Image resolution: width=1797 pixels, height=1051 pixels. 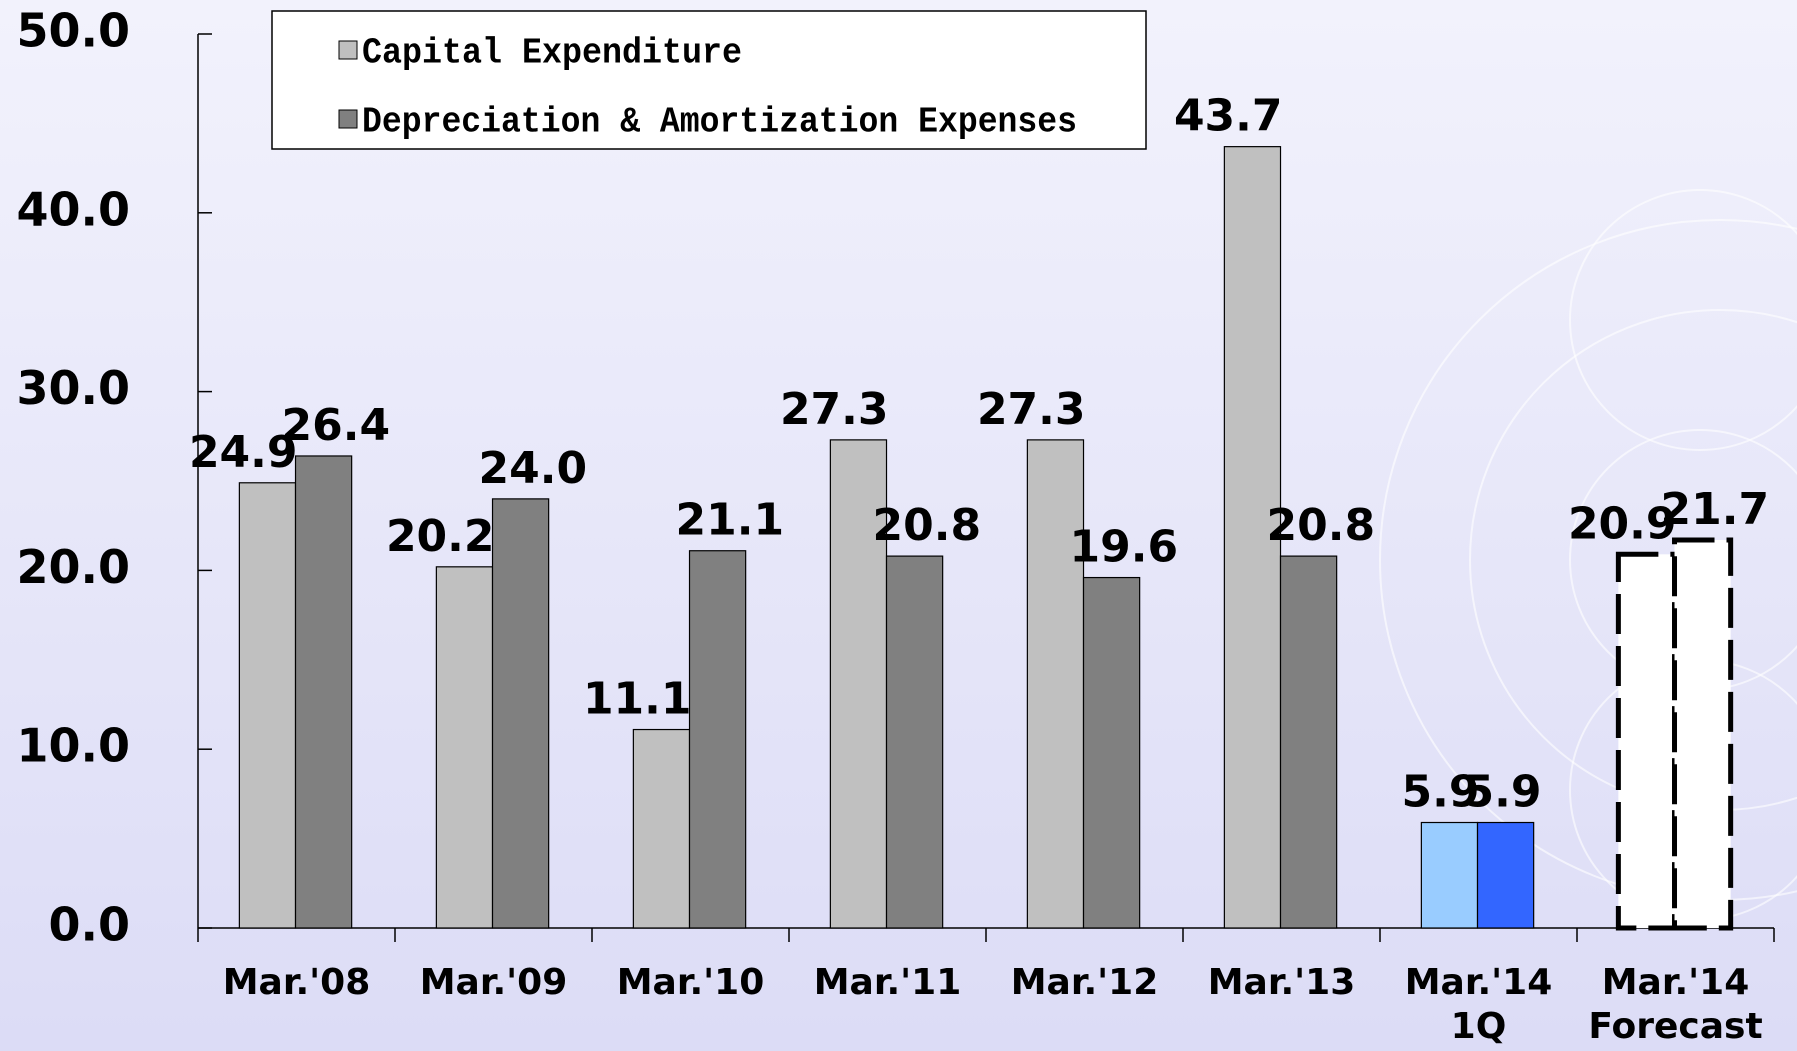 I want to click on y-tick-label: 0.0, so click(x=90, y=925).